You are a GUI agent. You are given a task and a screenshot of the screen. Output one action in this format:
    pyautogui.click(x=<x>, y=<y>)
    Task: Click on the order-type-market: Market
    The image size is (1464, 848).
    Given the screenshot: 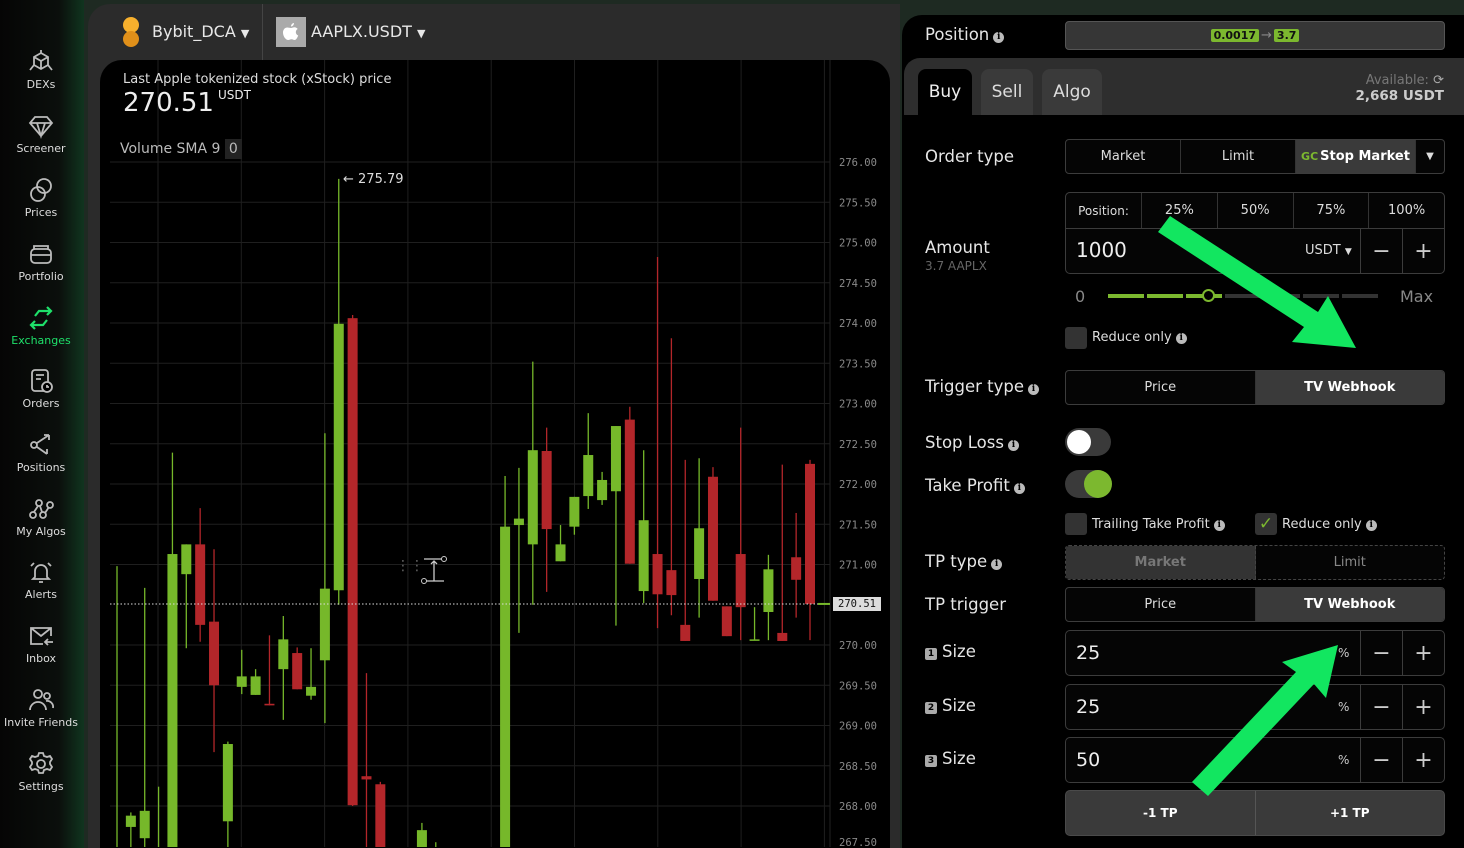 What is the action you would take?
    pyautogui.click(x=1123, y=156)
    